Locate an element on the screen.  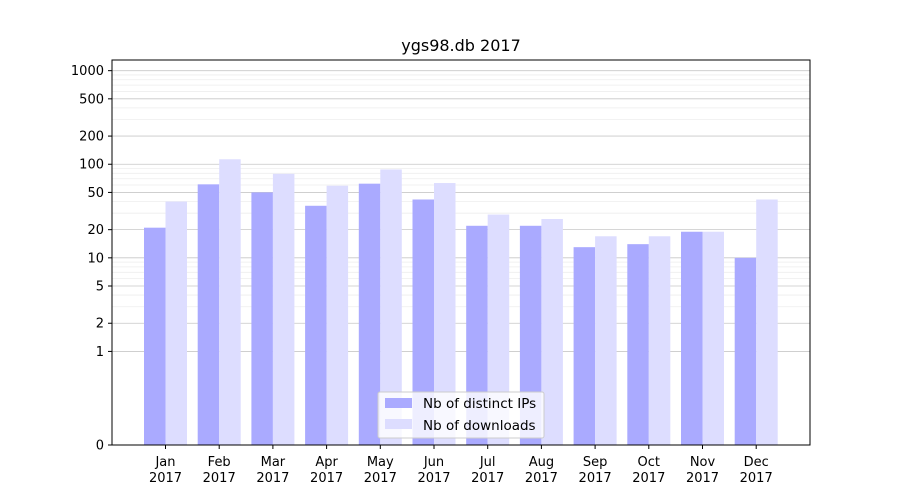
bar-distinct-ips-may is located at coordinates (369, 314).